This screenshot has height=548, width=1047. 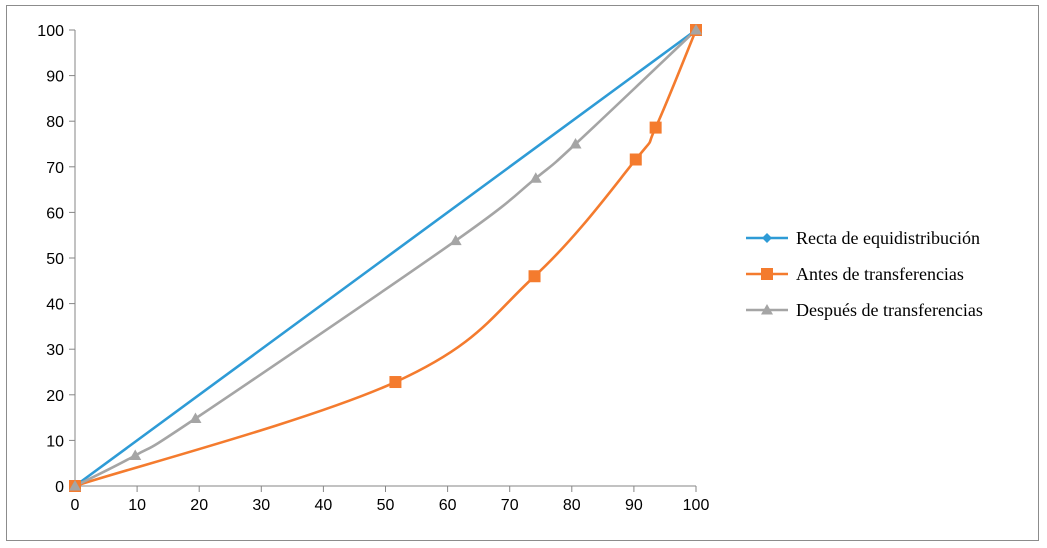 What do you see at coordinates (75, 505) in the screenshot?
I see `x-tick-label: 0` at bounding box center [75, 505].